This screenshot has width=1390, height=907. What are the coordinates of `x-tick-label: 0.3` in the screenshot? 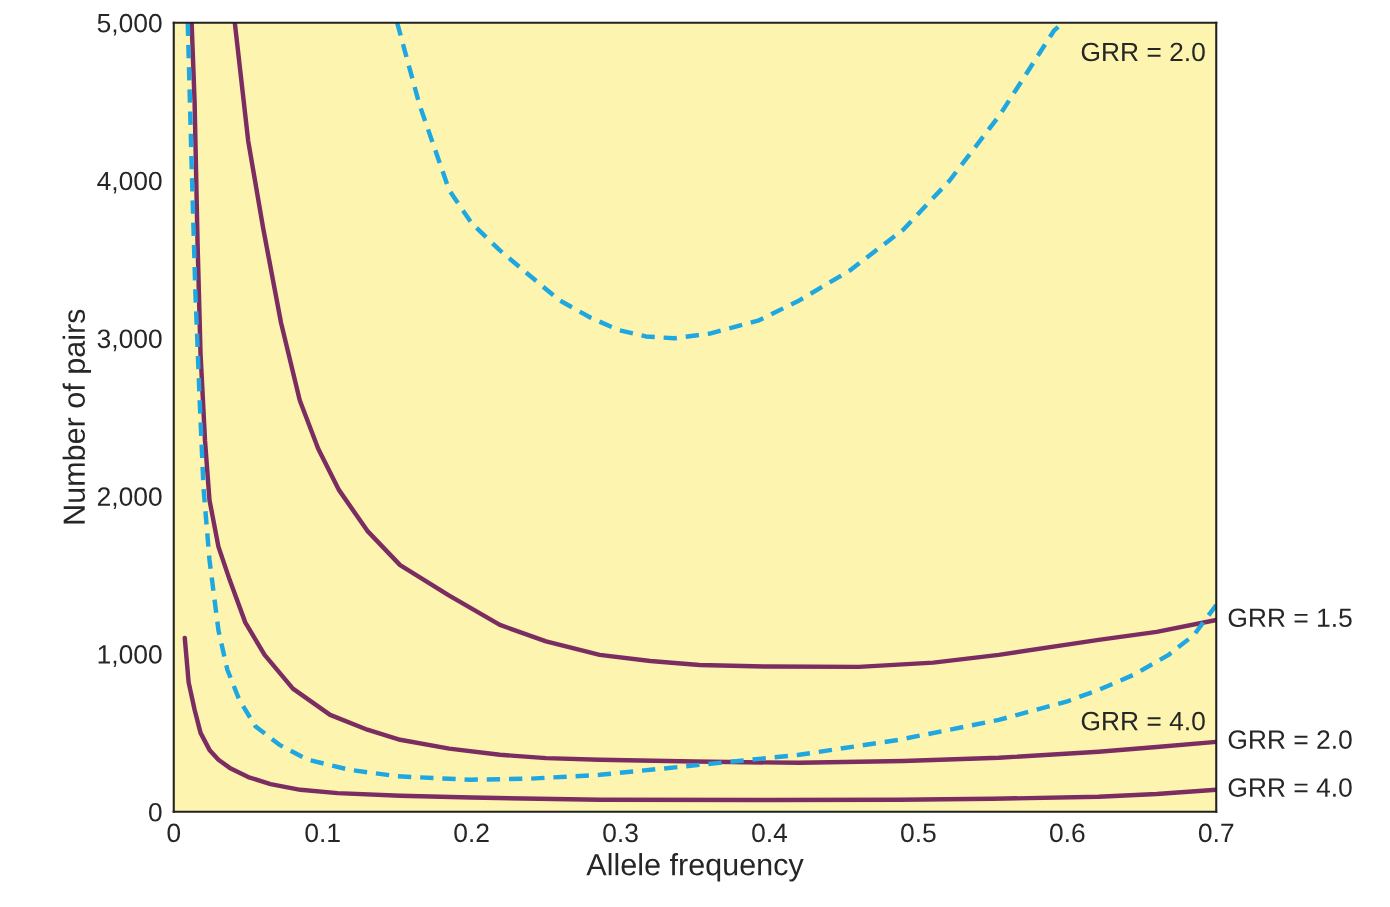 It's located at (620, 833).